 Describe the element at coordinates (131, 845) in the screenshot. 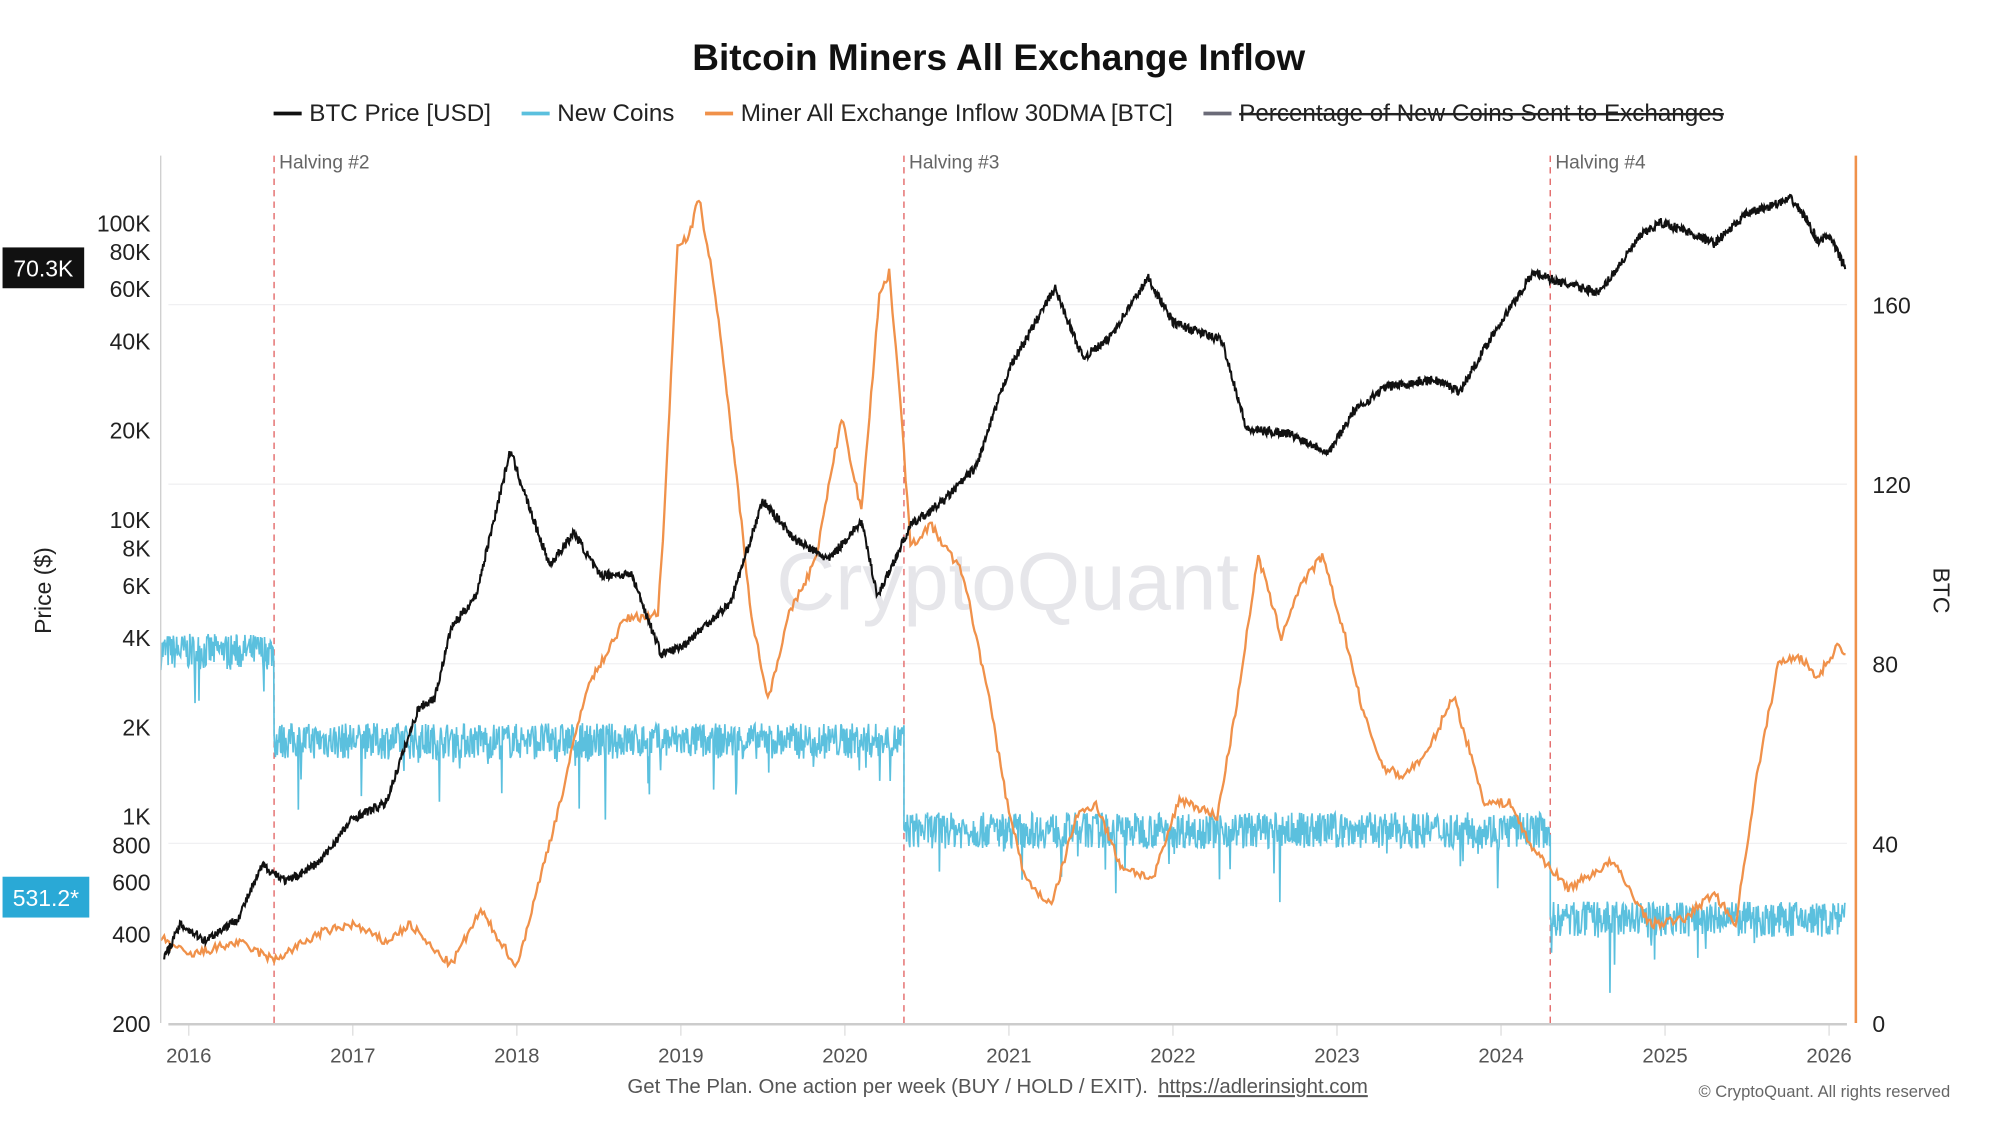

I see `y-left-tick: 800` at that location.